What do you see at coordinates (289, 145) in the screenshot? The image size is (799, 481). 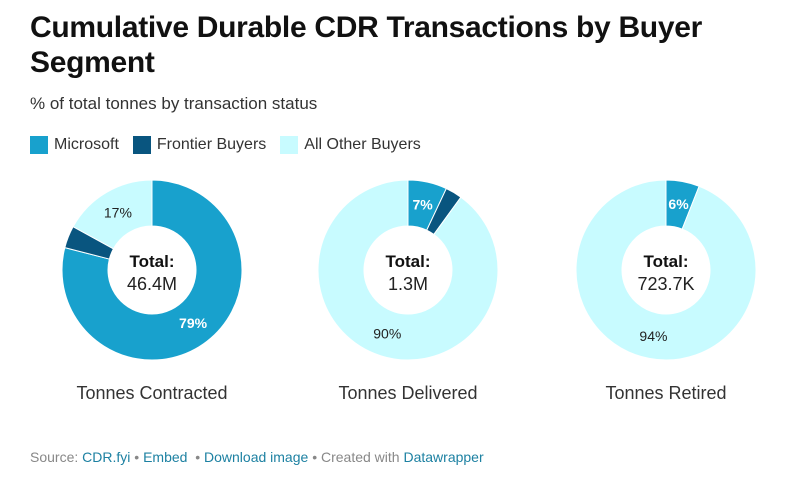 I see `legend-swatch-other` at bounding box center [289, 145].